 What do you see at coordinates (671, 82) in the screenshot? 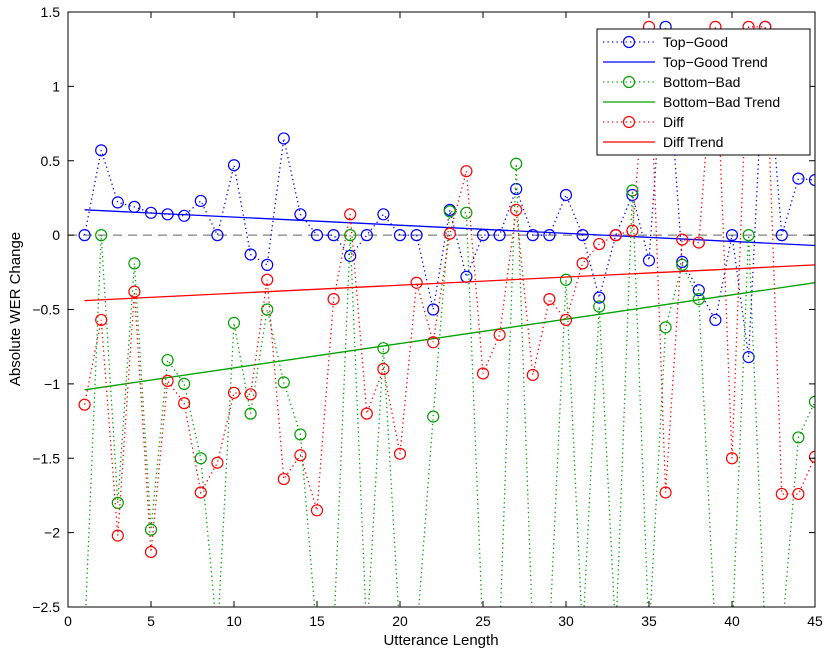
I see `legend-item: Bottom−Bad` at bounding box center [671, 82].